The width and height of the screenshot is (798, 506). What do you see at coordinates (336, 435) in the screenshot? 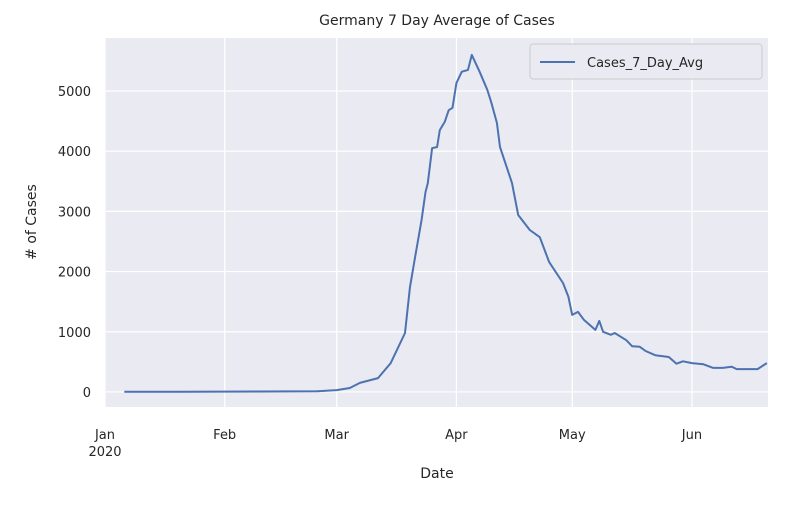
I see `x-tick-label: Mar` at bounding box center [336, 435].